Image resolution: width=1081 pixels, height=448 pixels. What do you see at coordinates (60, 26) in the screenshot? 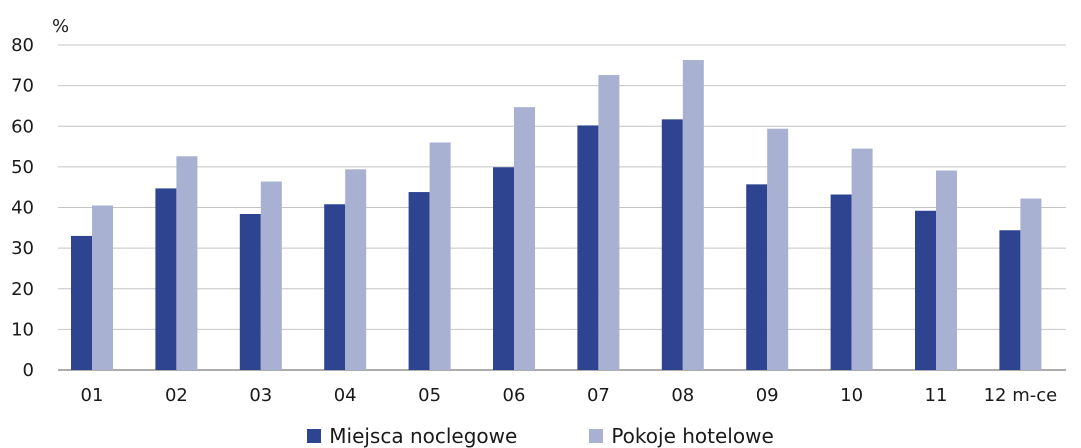
I see `y-axis-unit-label: %` at bounding box center [60, 26].